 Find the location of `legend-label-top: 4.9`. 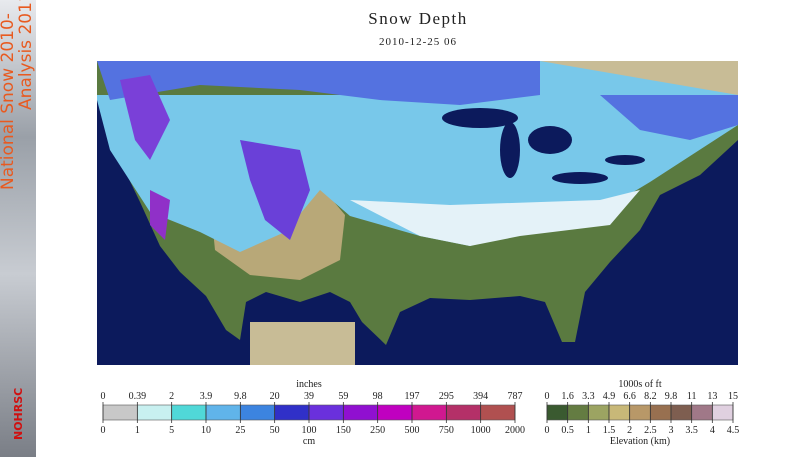

legend-label-top: 4.9 is located at coordinates (609, 396).